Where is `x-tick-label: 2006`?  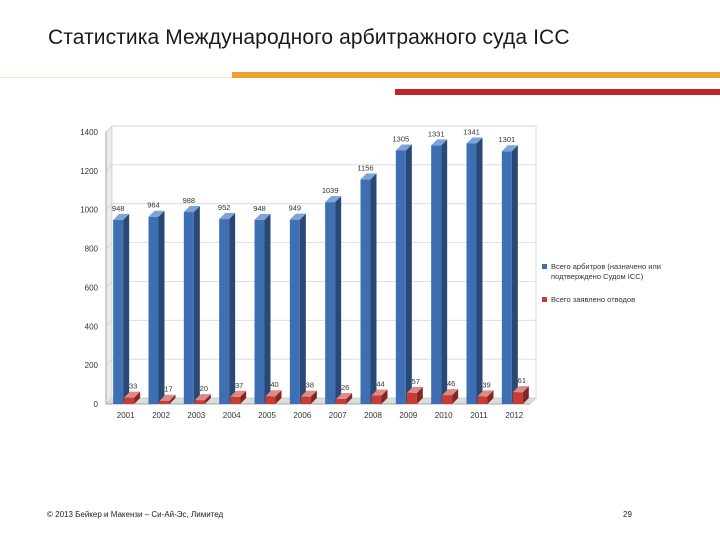
x-tick-label: 2006 is located at coordinates (302, 415).